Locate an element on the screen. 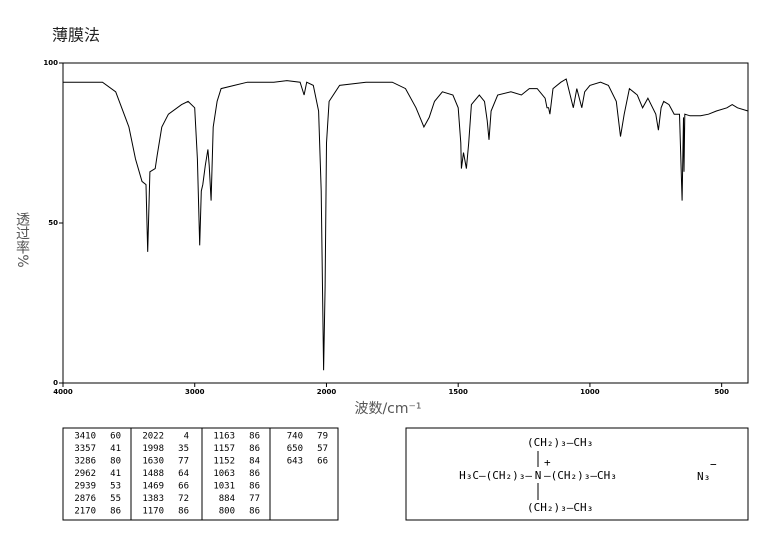 This screenshot has width=765, height=539. x-tick-label: 500 is located at coordinates (721, 392).